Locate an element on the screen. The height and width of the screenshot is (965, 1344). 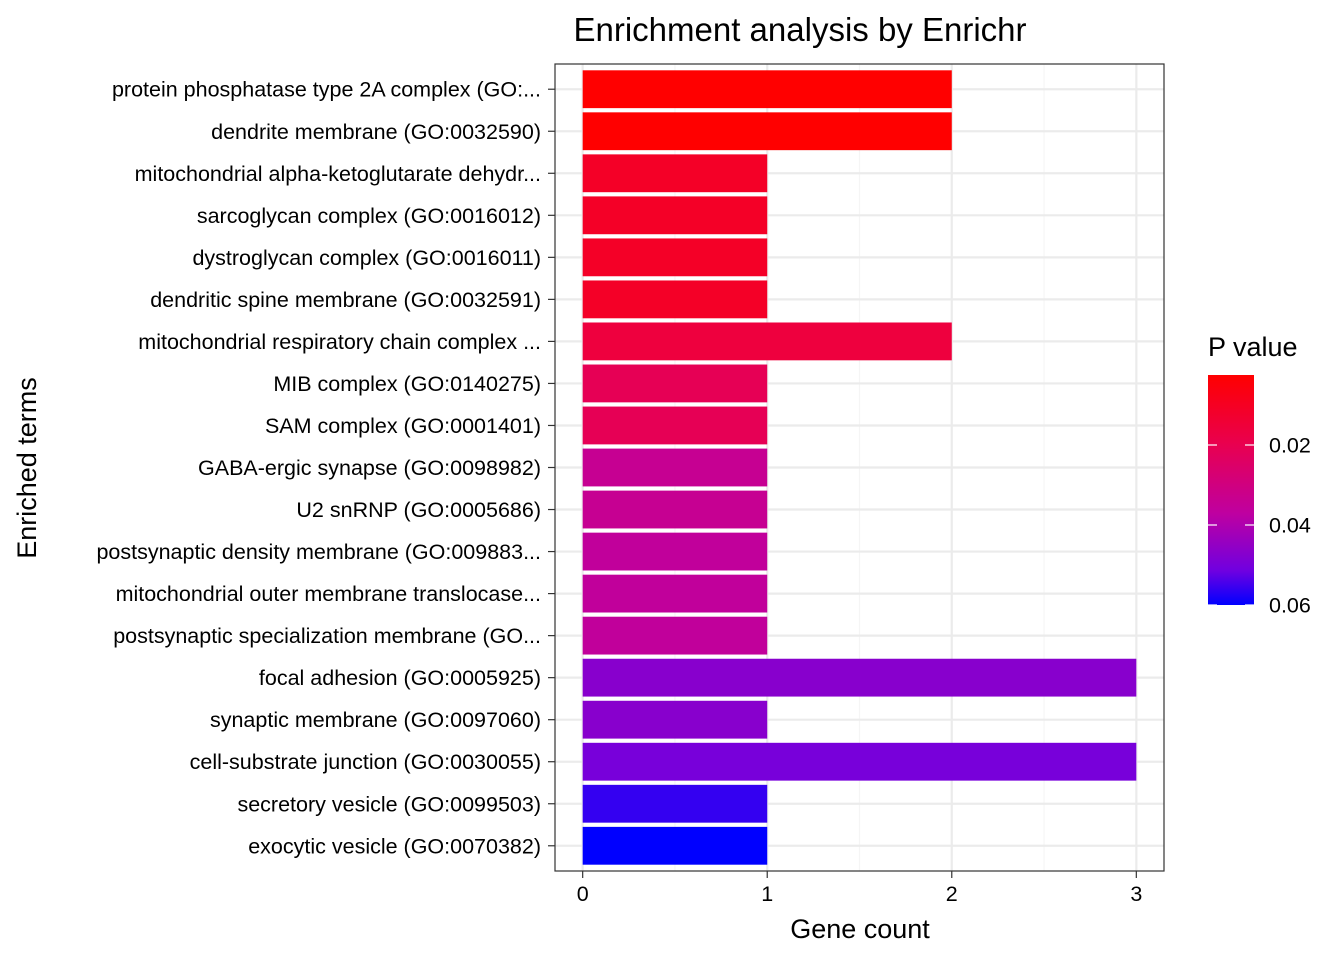
legend-tick-label: 0.06 is located at coordinates (1290, 606).